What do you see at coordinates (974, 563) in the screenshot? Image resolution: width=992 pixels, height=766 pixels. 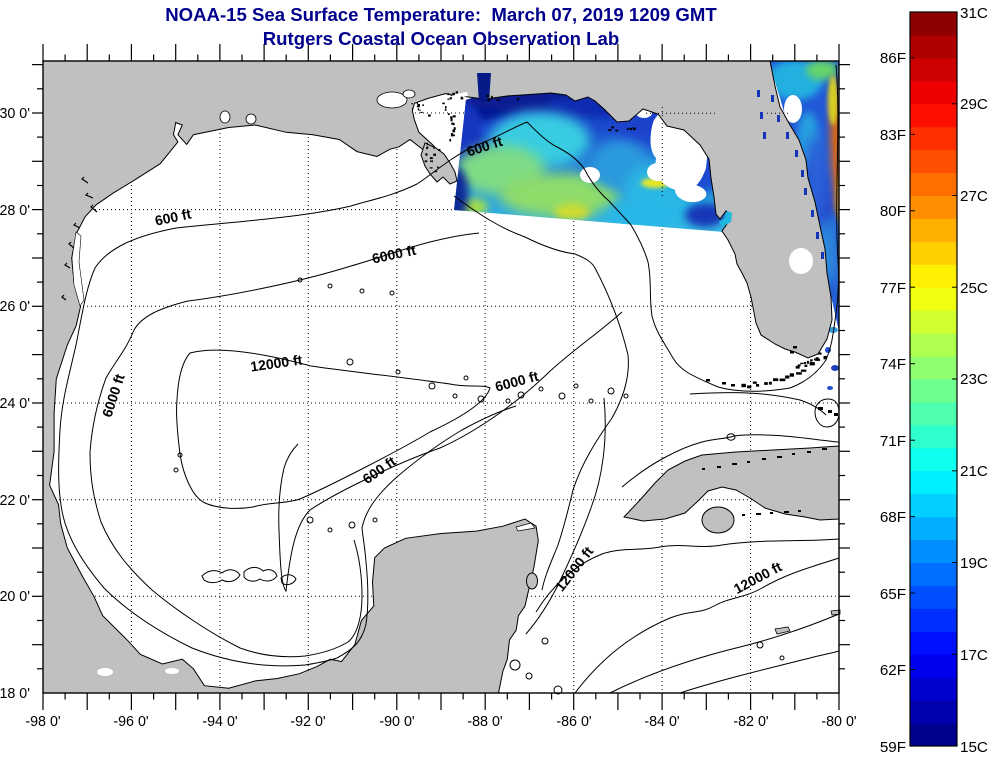 I see `svg-text: 19C` at bounding box center [974, 563].